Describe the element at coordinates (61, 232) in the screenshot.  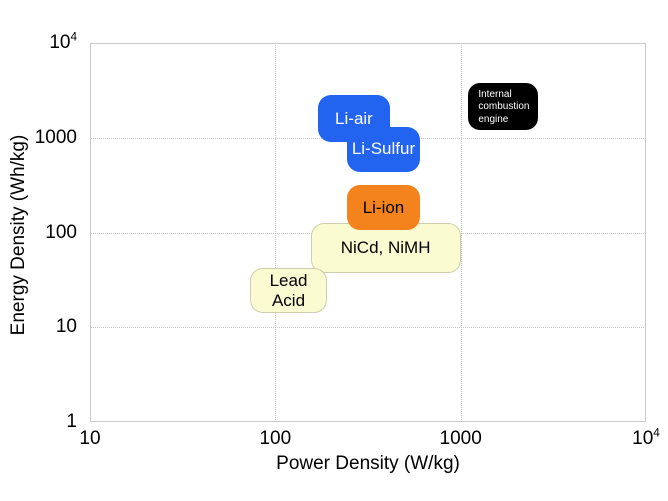
I see `y-tick-label-100: 100` at that location.